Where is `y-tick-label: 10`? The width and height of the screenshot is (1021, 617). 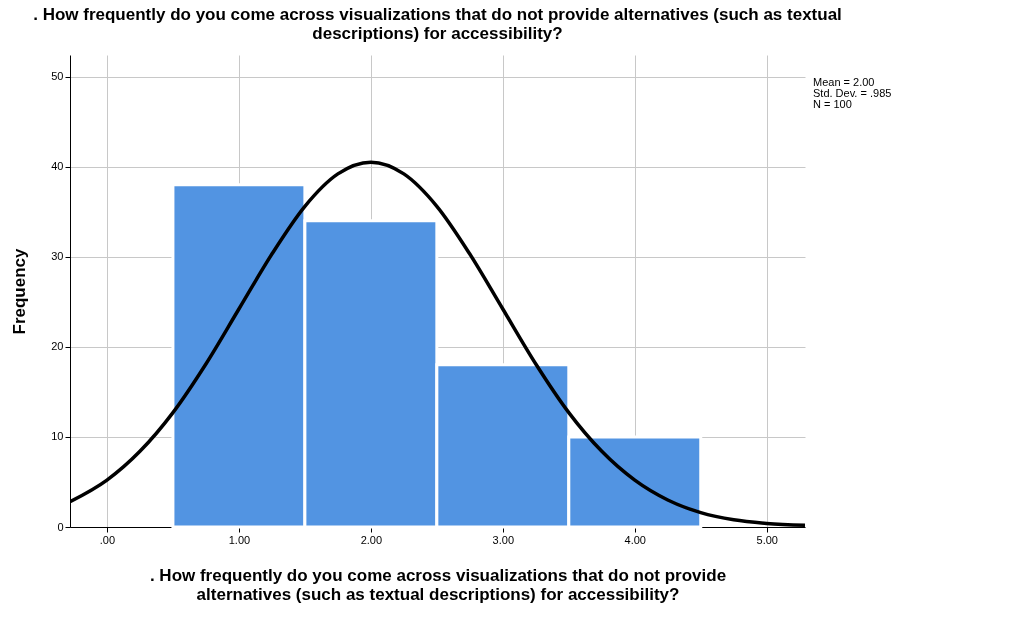
y-tick-label: 10 is located at coordinates (57, 436).